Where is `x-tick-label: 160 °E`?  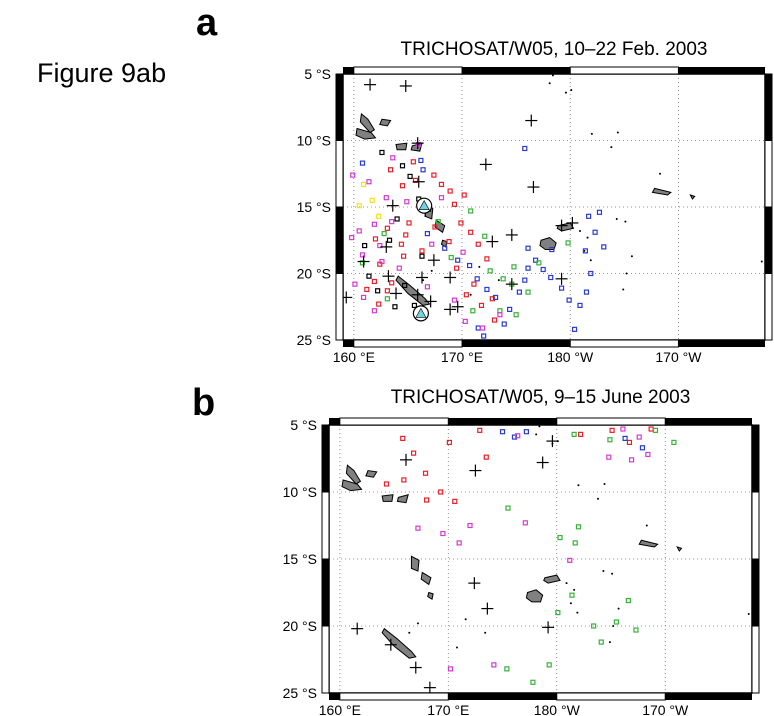
x-tick-label: 160 °E is located at coordinates (340, 709).